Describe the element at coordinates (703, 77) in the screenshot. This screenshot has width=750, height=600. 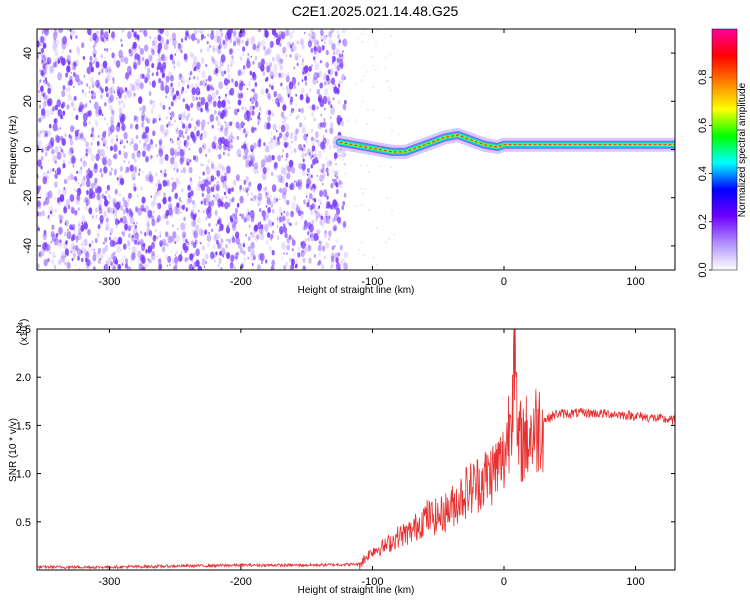
I see `colorbar-tick-label: 0.8` at that location.